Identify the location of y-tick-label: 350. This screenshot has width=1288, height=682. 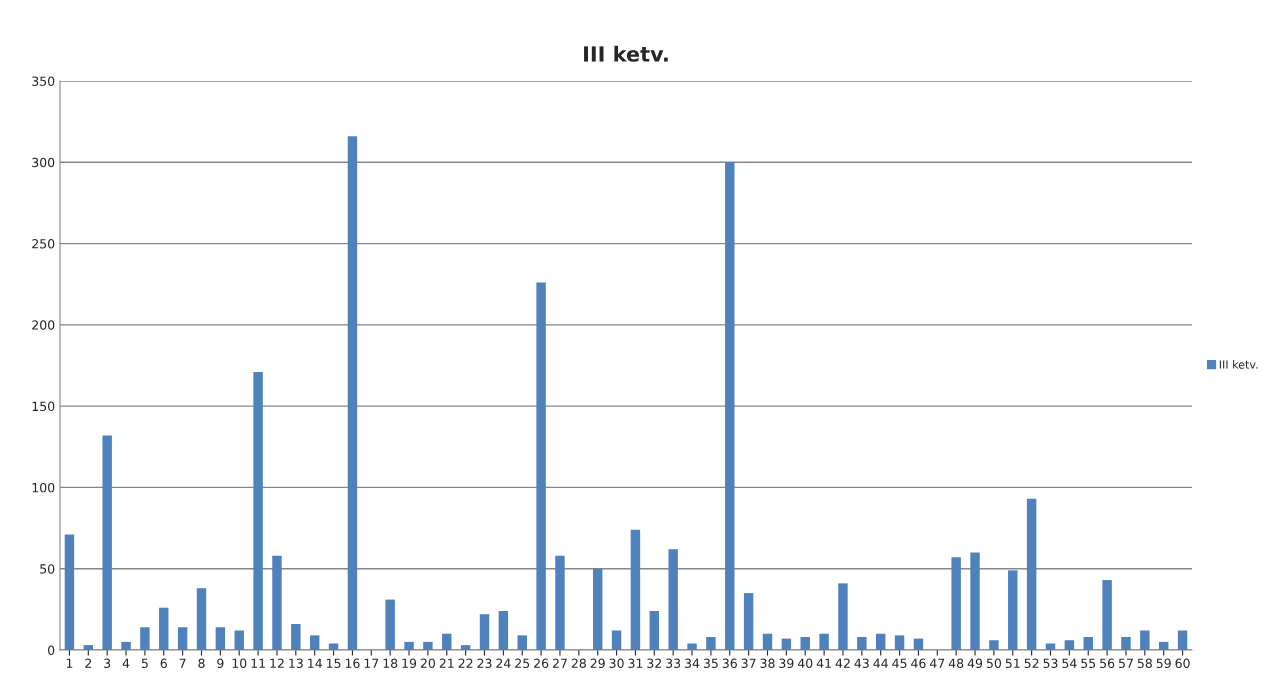
(43, 81).